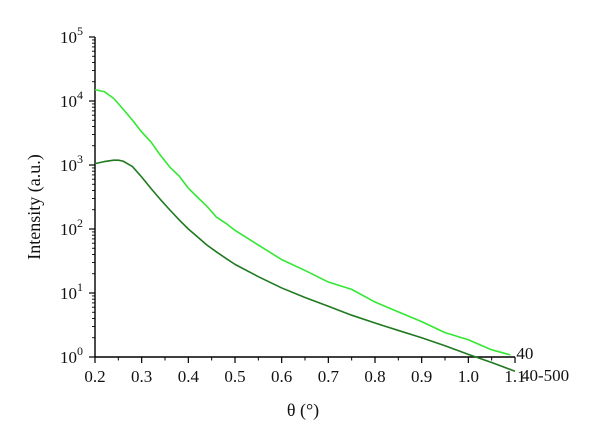  Describe the element at coordinates (524, 353) in the screenshot. I see `series-label-40: 40` at that location.